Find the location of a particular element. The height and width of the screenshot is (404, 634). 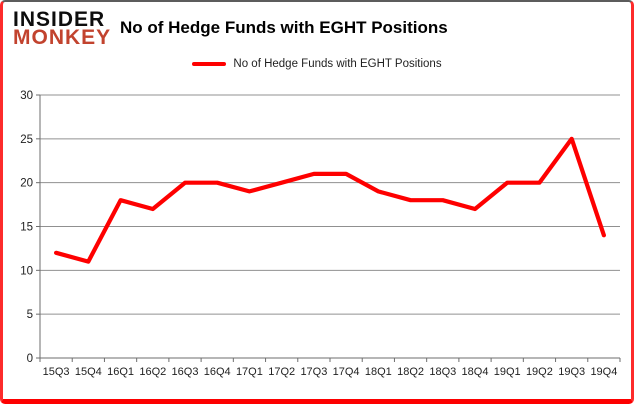

y-axis-label: 25 is located at coordinates (26, 140).